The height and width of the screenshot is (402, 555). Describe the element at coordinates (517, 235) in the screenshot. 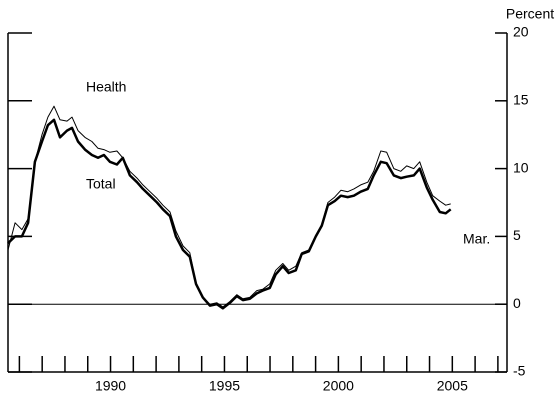

I see `y-tick-label: 5` at that location.